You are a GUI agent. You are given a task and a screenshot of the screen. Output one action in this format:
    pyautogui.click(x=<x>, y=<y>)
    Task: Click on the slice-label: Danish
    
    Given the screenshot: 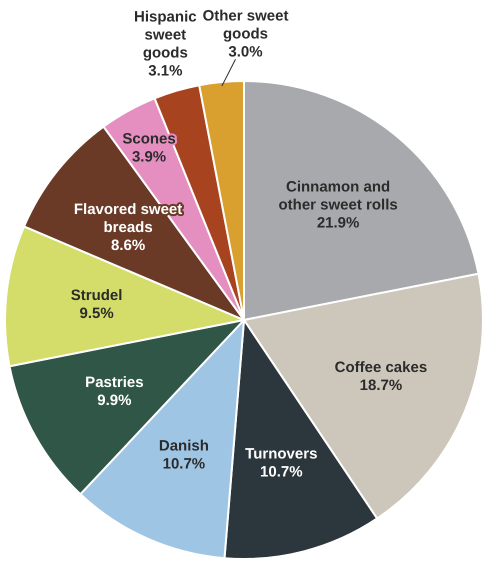 What is the action you would take?
    pyautogui.click(x=183, y=446)
    